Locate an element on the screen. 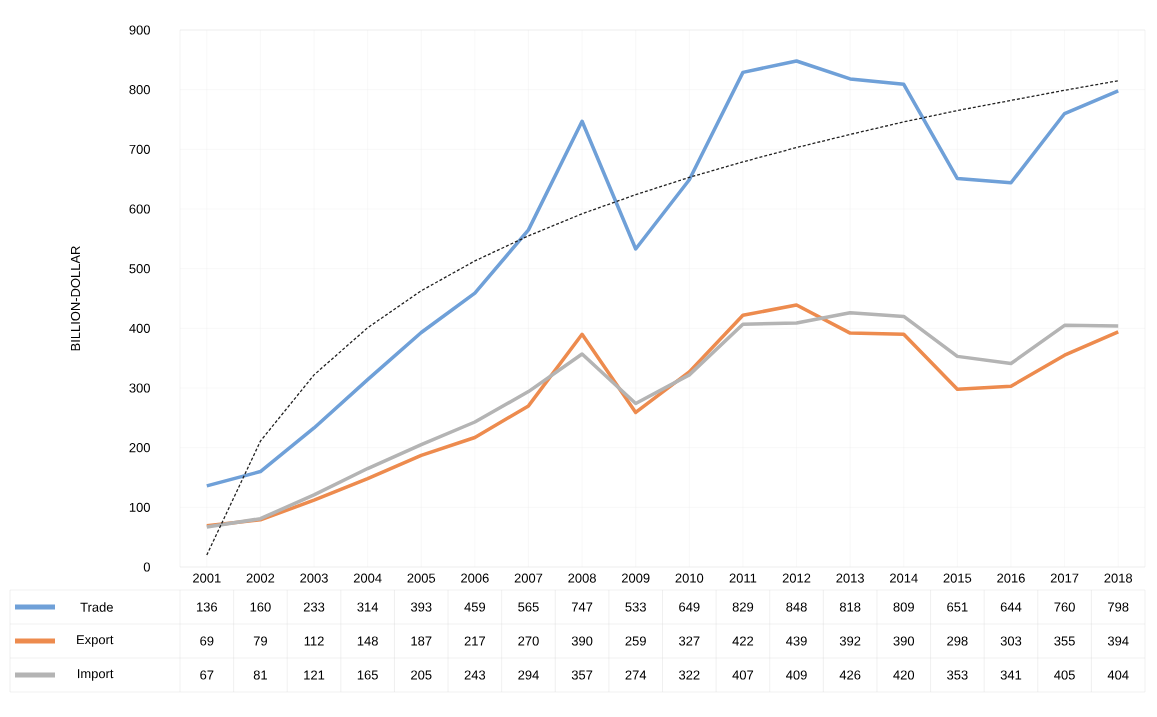 The width and height of the screenshot is (1157, 717). data-label: 205 is located at coordinates (421, 675).